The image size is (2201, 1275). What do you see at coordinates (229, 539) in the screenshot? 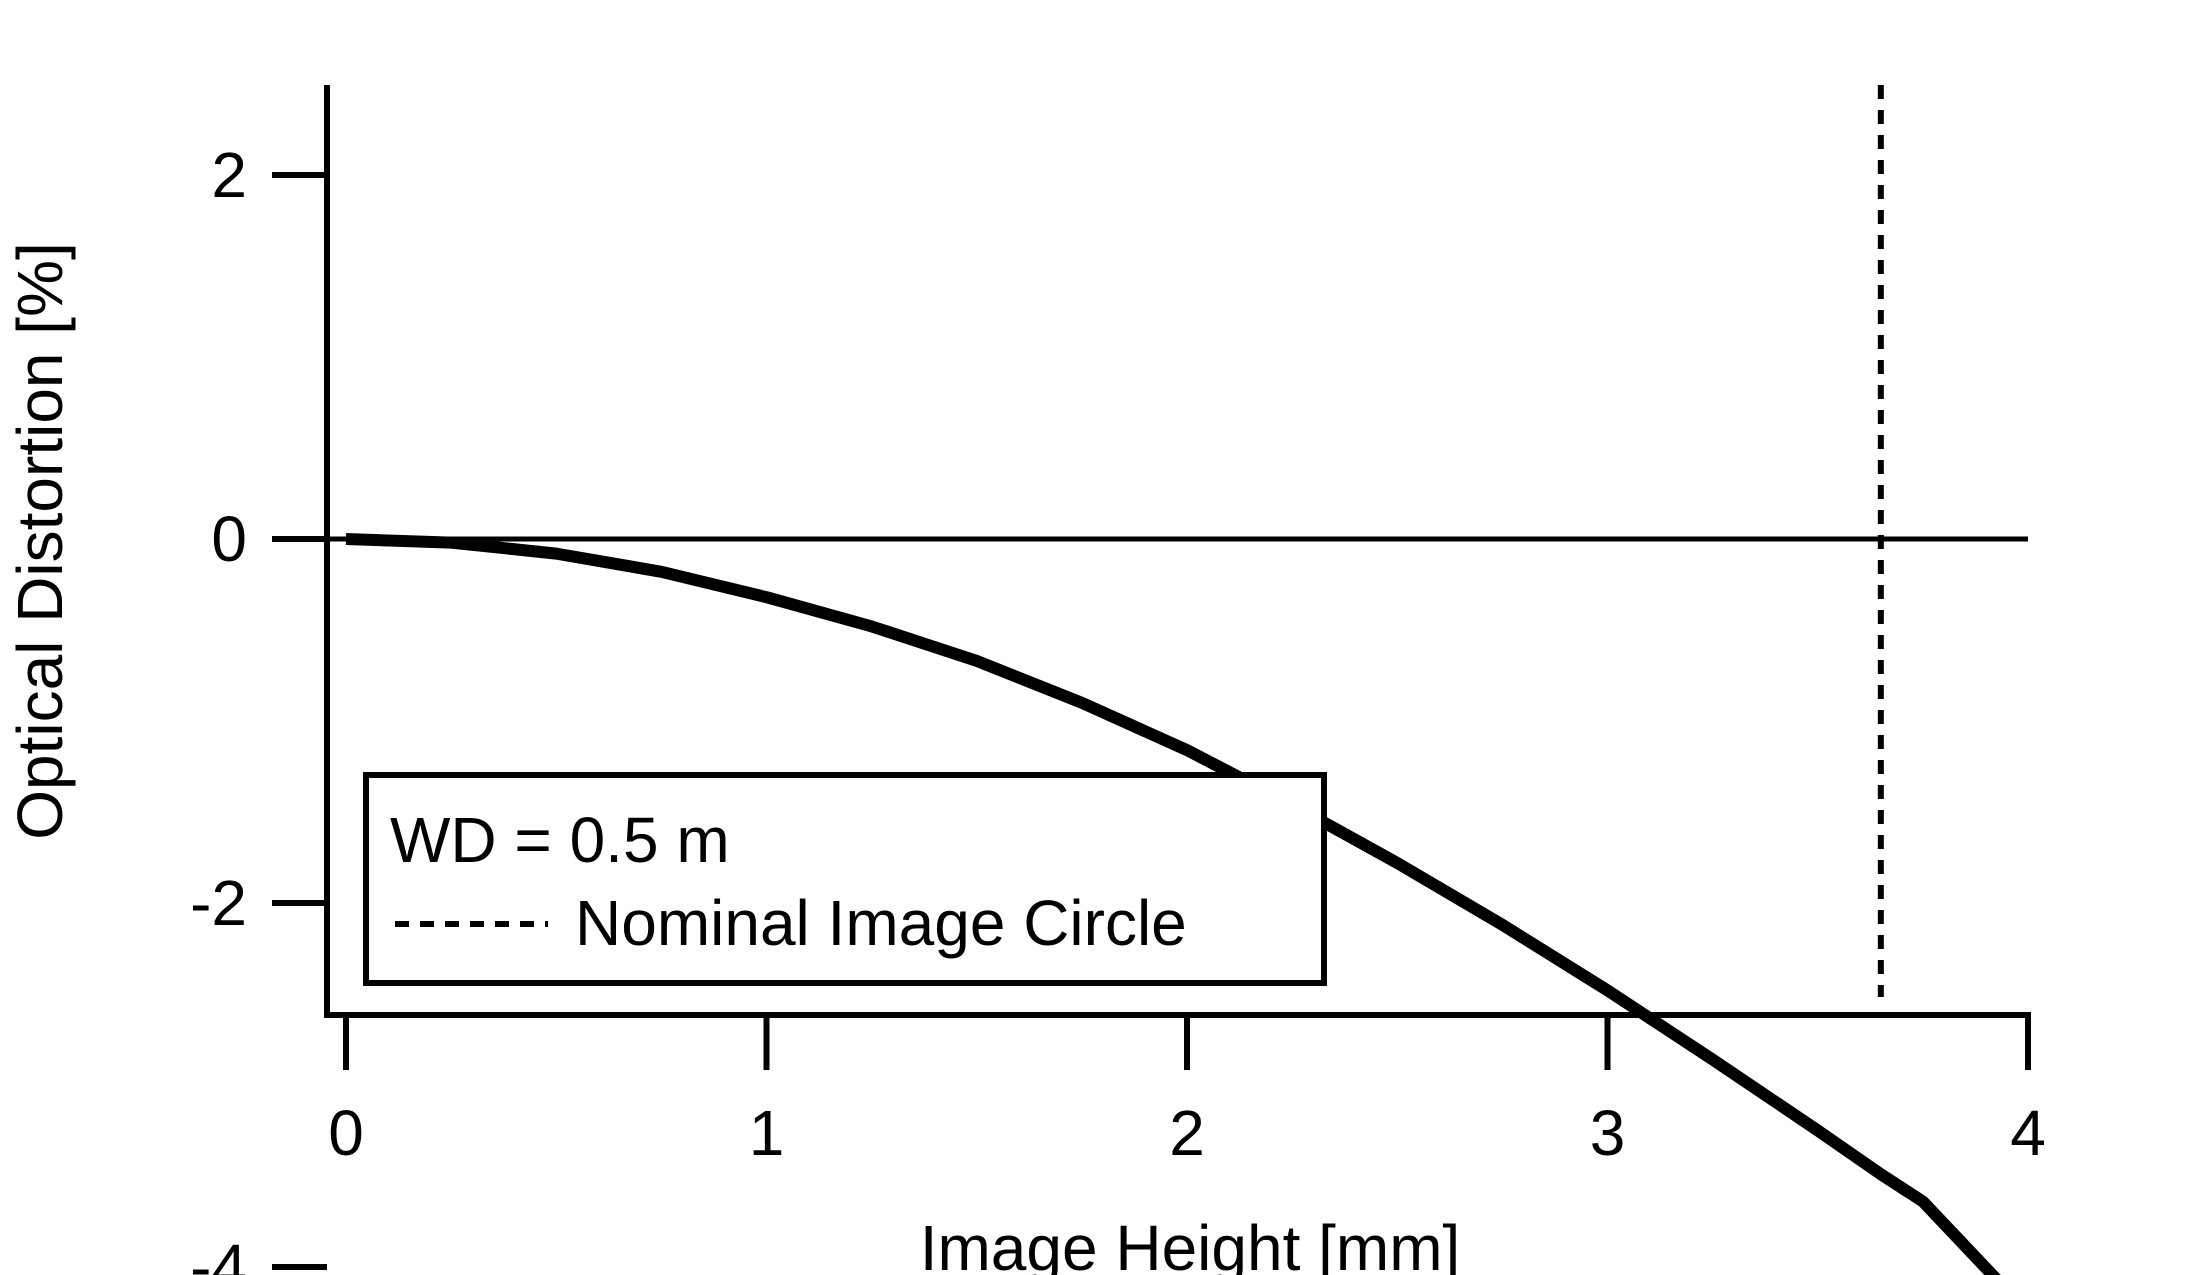
I see `y-tick-label: 0` at bounding box center [229, 539].